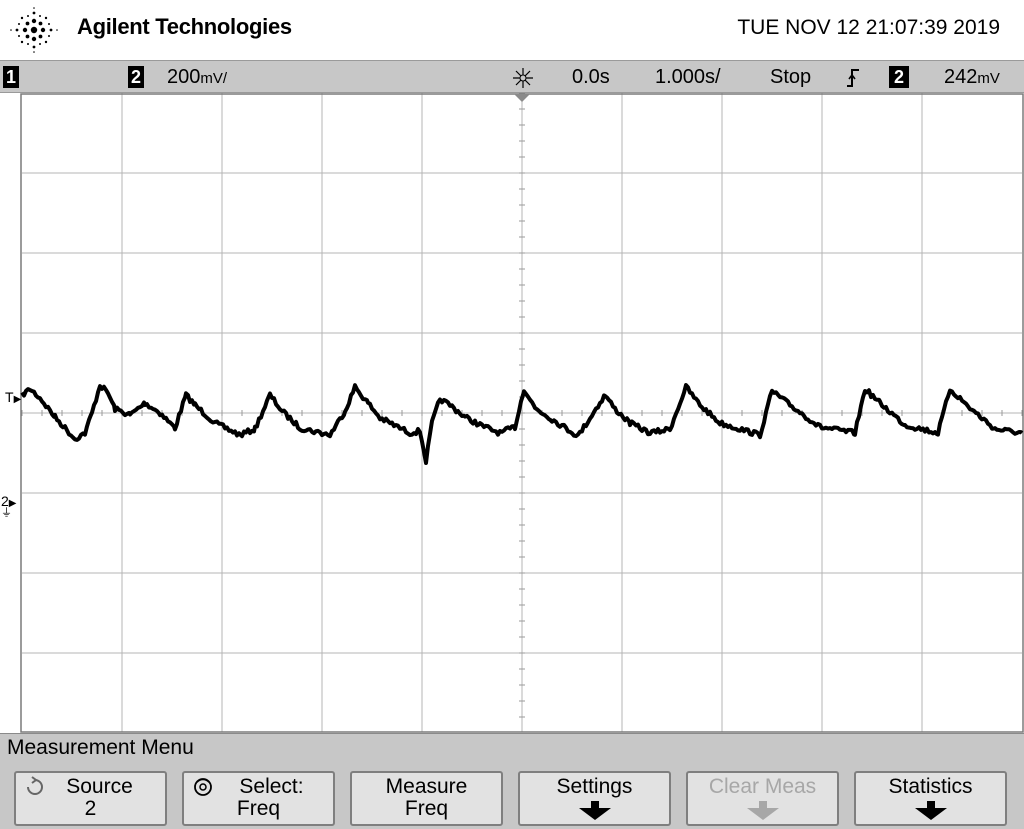  I want to click on softkey-label: Settings, so click(594, 786).